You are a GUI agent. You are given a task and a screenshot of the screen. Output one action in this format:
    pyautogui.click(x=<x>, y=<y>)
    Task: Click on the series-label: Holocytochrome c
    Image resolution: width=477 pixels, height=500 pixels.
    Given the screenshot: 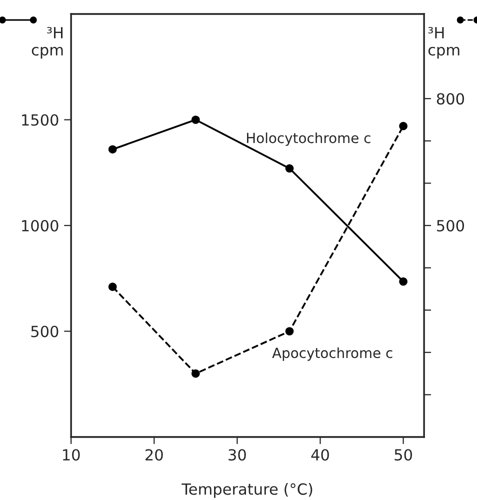 What is the action you would take?
    pyautogui.click(x=308, y=139)
    